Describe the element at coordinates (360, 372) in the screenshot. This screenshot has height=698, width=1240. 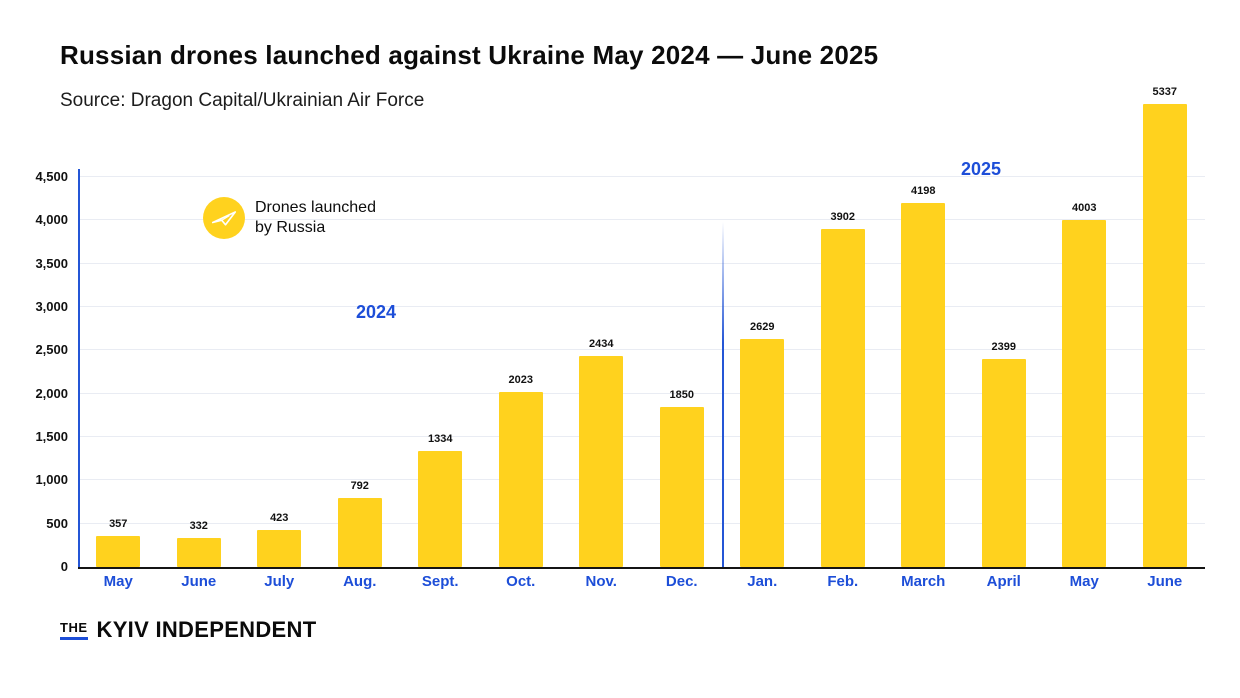
I see `bar-slot: 792` at that location.